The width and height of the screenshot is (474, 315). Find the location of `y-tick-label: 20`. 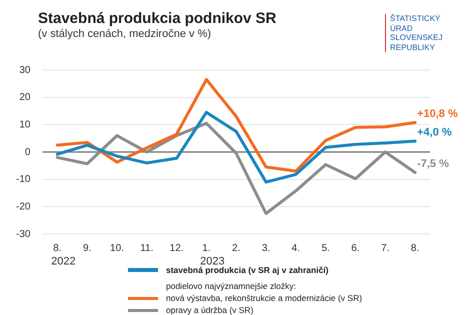

y-tick-label: 20 is located at coordinates (25, 98).